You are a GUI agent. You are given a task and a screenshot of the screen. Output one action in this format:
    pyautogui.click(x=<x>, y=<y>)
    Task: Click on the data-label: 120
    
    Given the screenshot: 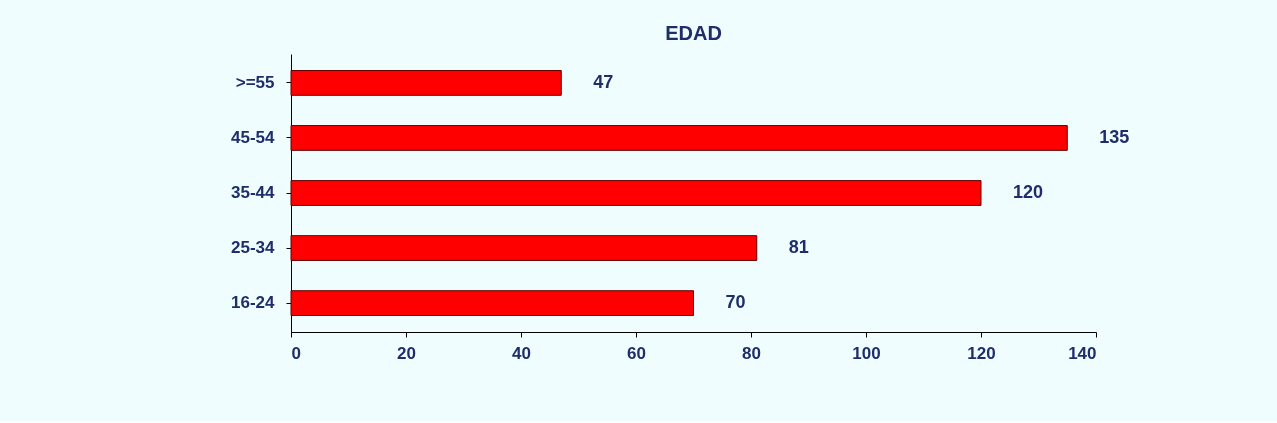 What is the action you would take?
    pyautogui.click(x=1028, y=192)
    